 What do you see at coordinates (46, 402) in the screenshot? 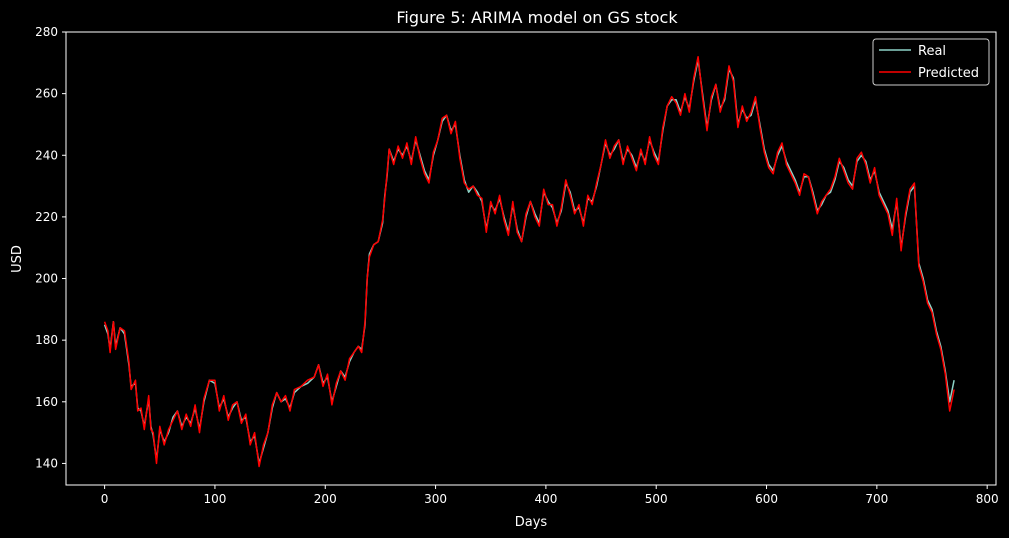
I see `y-tick-label: 160` at bounding box center [46, 402].